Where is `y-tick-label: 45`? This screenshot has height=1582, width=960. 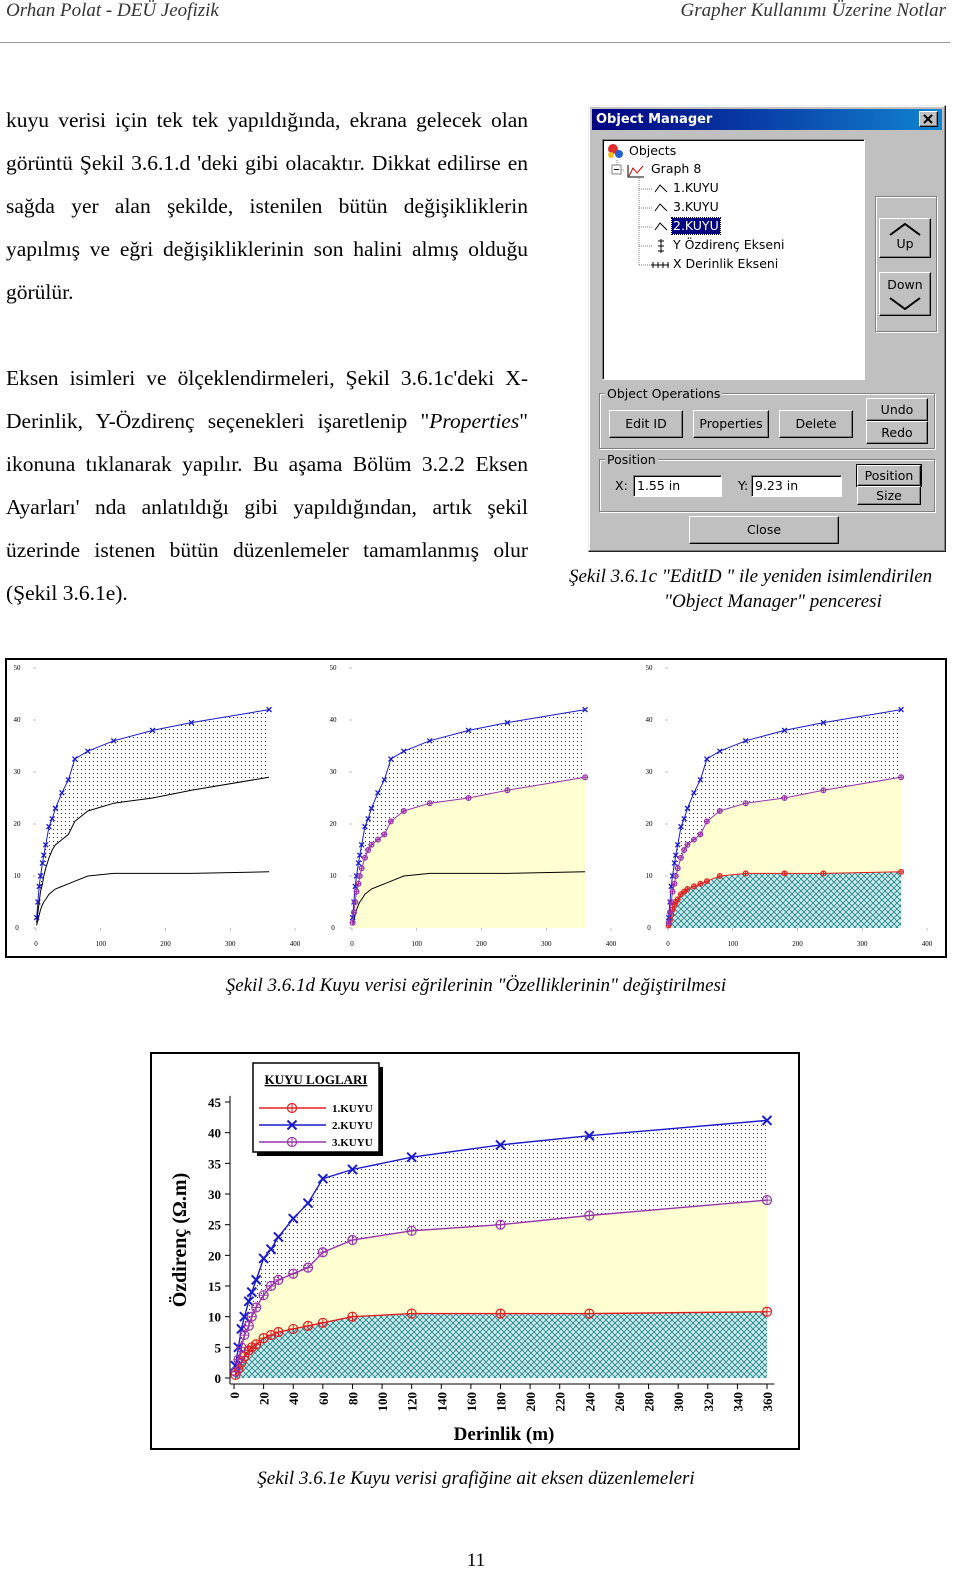 y-tick-label: 45 is located at coordinates (215, 1102).